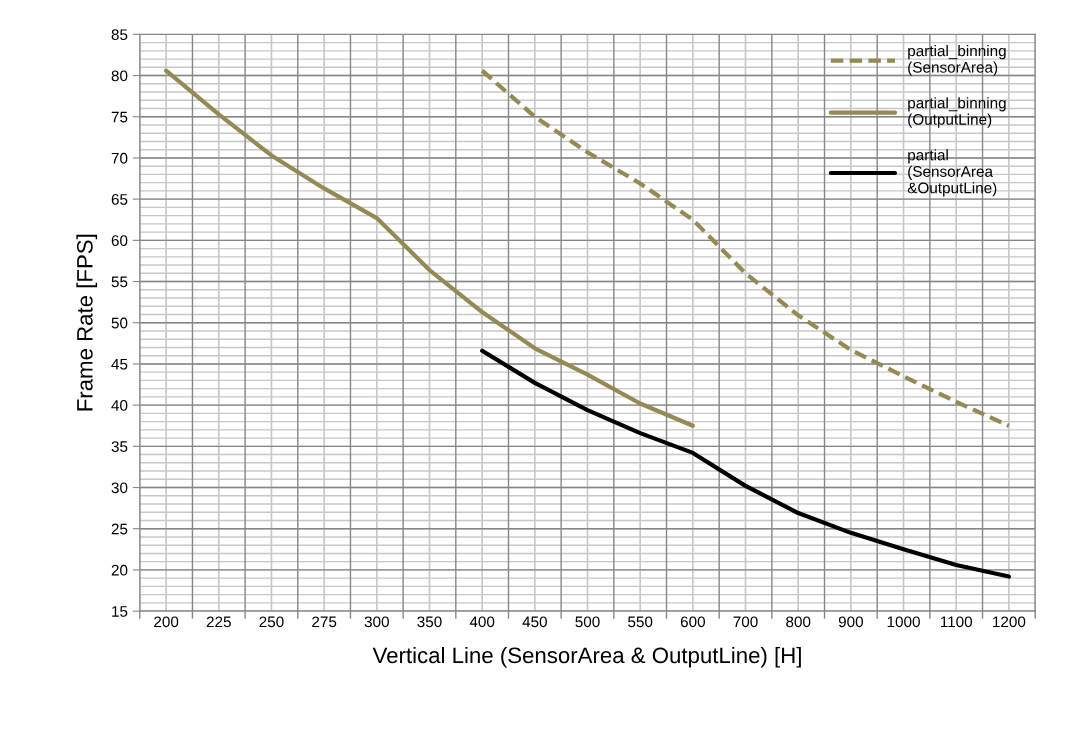 This screenshot has height=731, width=1092. What do you see at coordinates (957, 60) in the screenshot?
I see `legend-label: partial_binning (SensorArea)` at bounding box center [957, 60].